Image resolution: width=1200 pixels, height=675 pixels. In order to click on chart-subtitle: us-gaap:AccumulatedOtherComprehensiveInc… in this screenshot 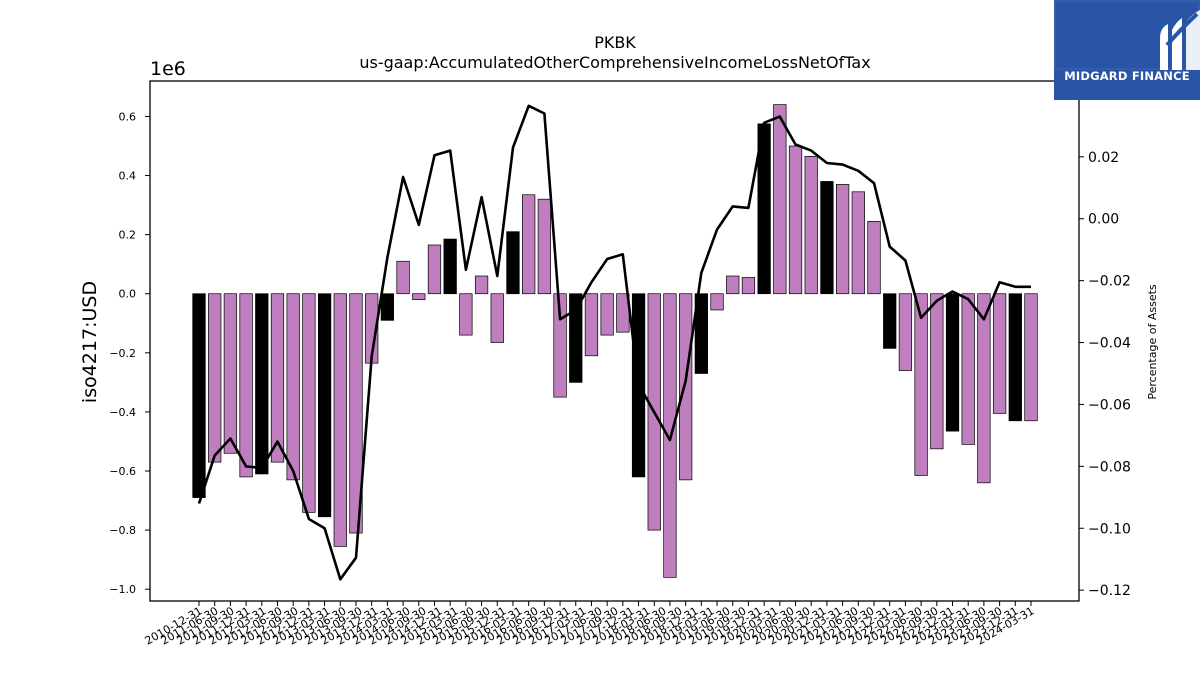, I will do `click(614, 62)`.